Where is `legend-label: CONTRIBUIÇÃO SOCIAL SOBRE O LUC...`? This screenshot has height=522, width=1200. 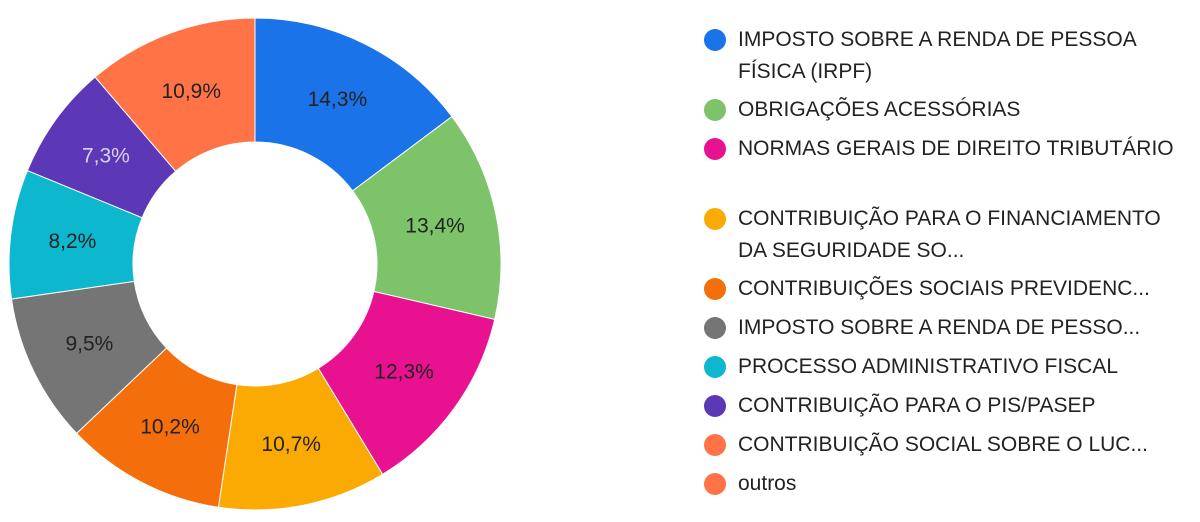 legend-label: CONTRIBUIÇÃO SOCIAL SOBRE O LUC... is located at coordinates (943, 444).